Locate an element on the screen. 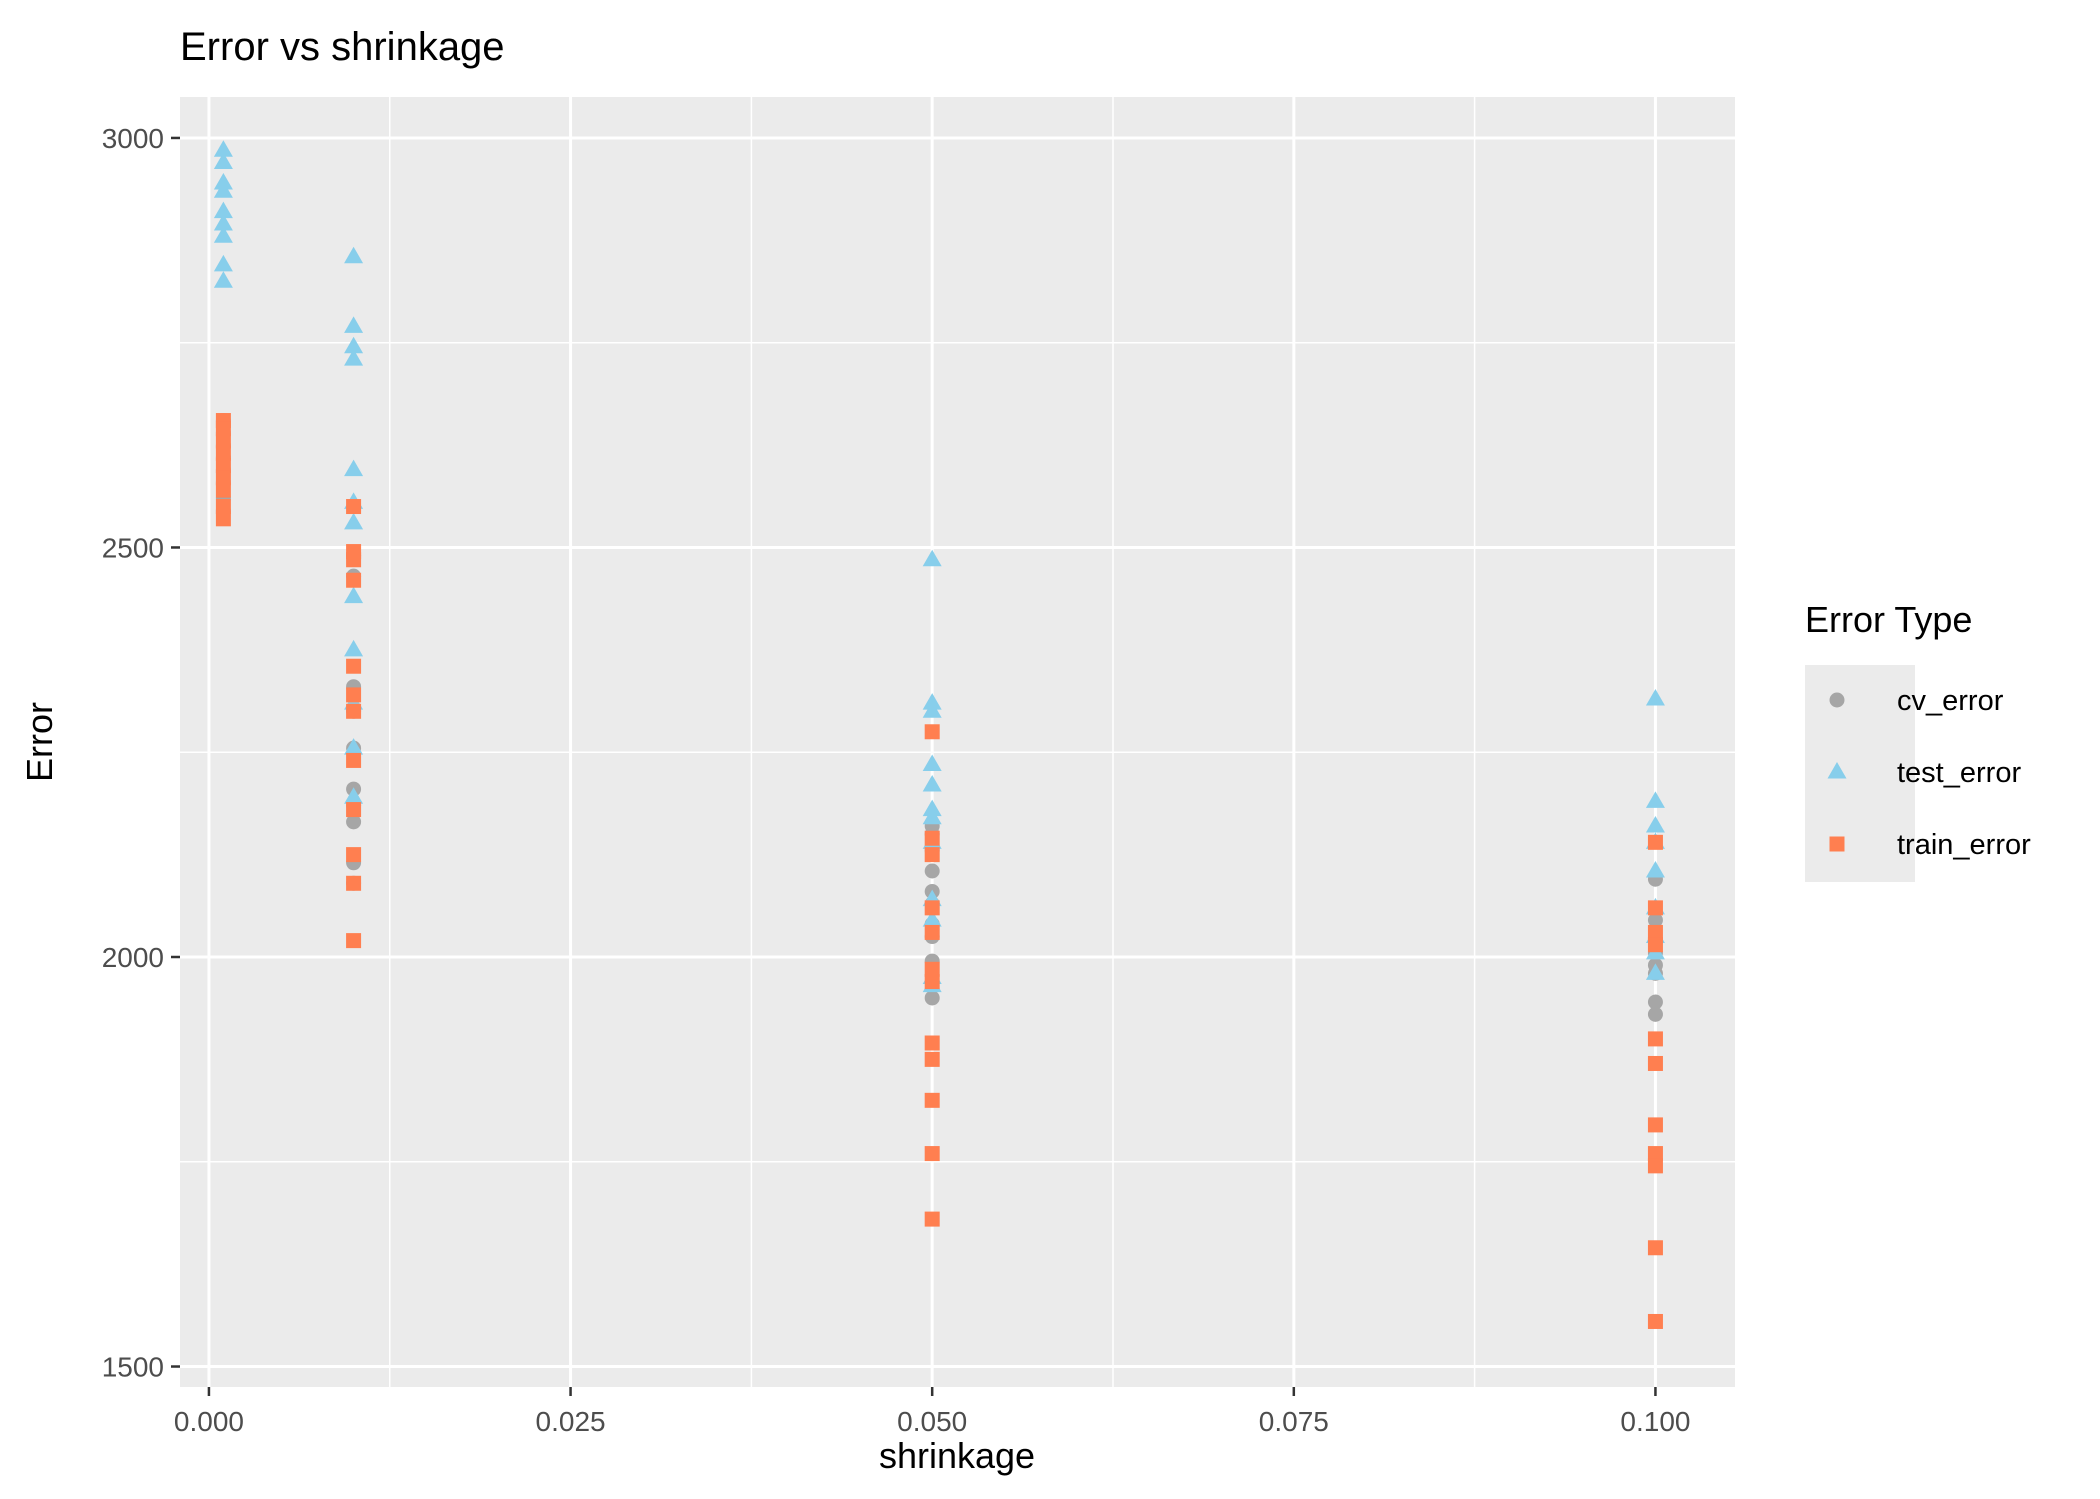 This screenshot has width=2100, height=1499. y-axis-tick-labels: 1500 2000 2500 3000 is located at coordinates (133, 753).